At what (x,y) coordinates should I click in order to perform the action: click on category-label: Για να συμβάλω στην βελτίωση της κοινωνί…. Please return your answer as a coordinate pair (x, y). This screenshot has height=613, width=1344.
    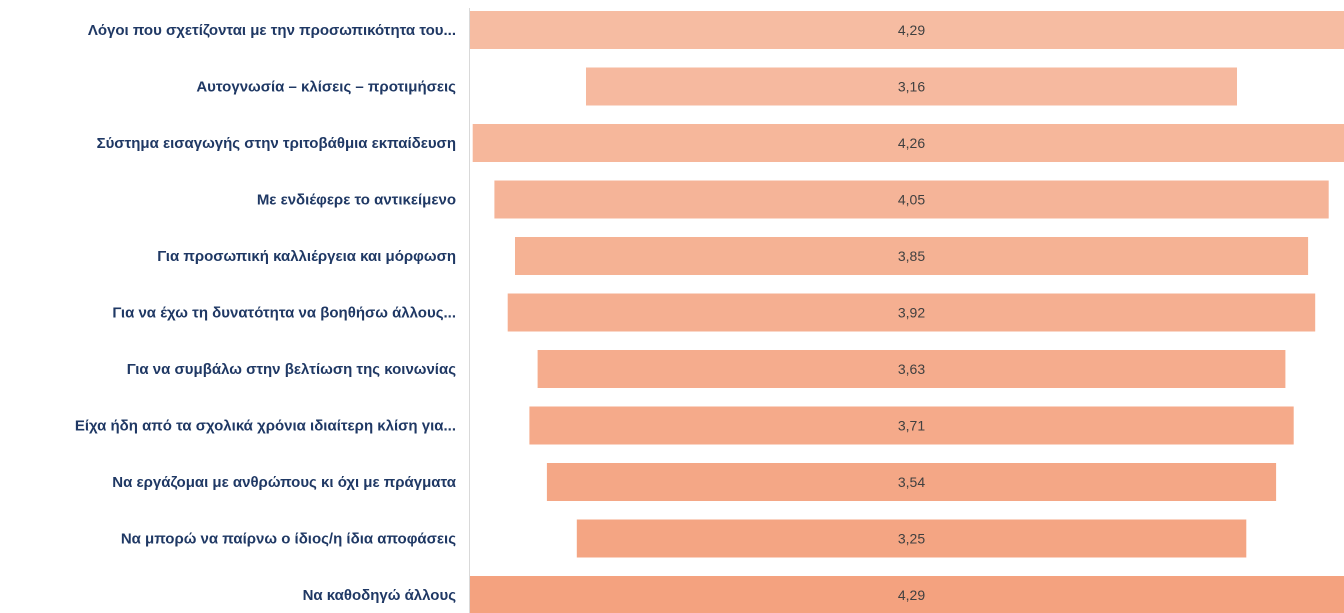
    Looking at the image, I should click on (291, 369).